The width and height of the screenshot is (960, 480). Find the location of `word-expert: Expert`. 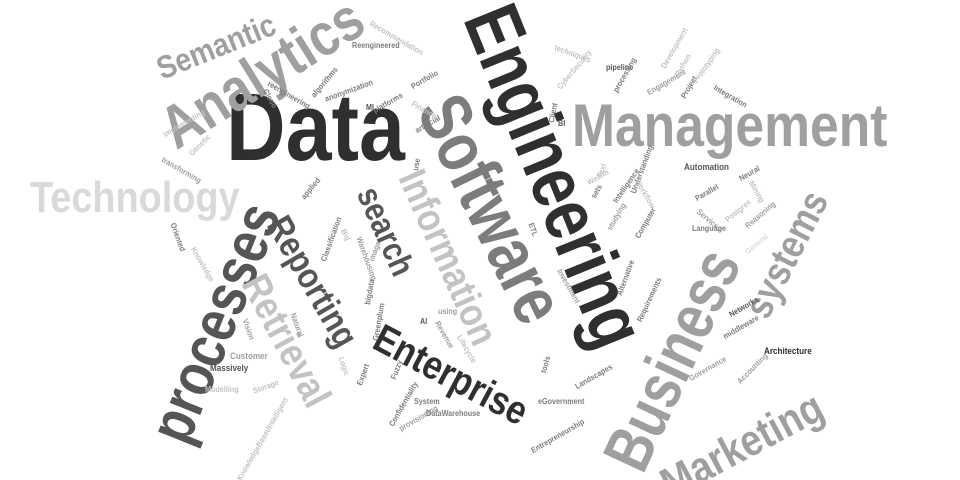

word-expert: Expert is located at coordinates (363, 374).